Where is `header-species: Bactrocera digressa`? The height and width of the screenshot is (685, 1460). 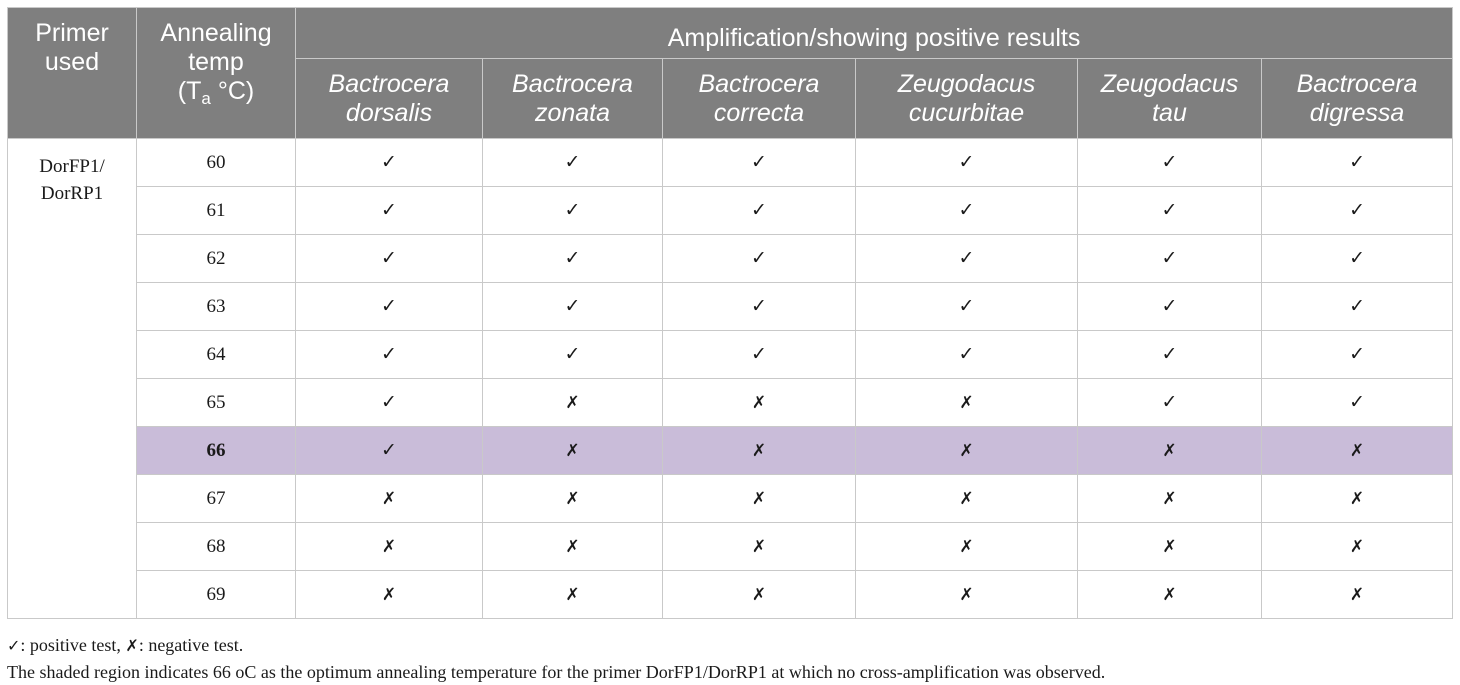
header-species: Bactrocera digressa is located at coordinates (1357, 98).